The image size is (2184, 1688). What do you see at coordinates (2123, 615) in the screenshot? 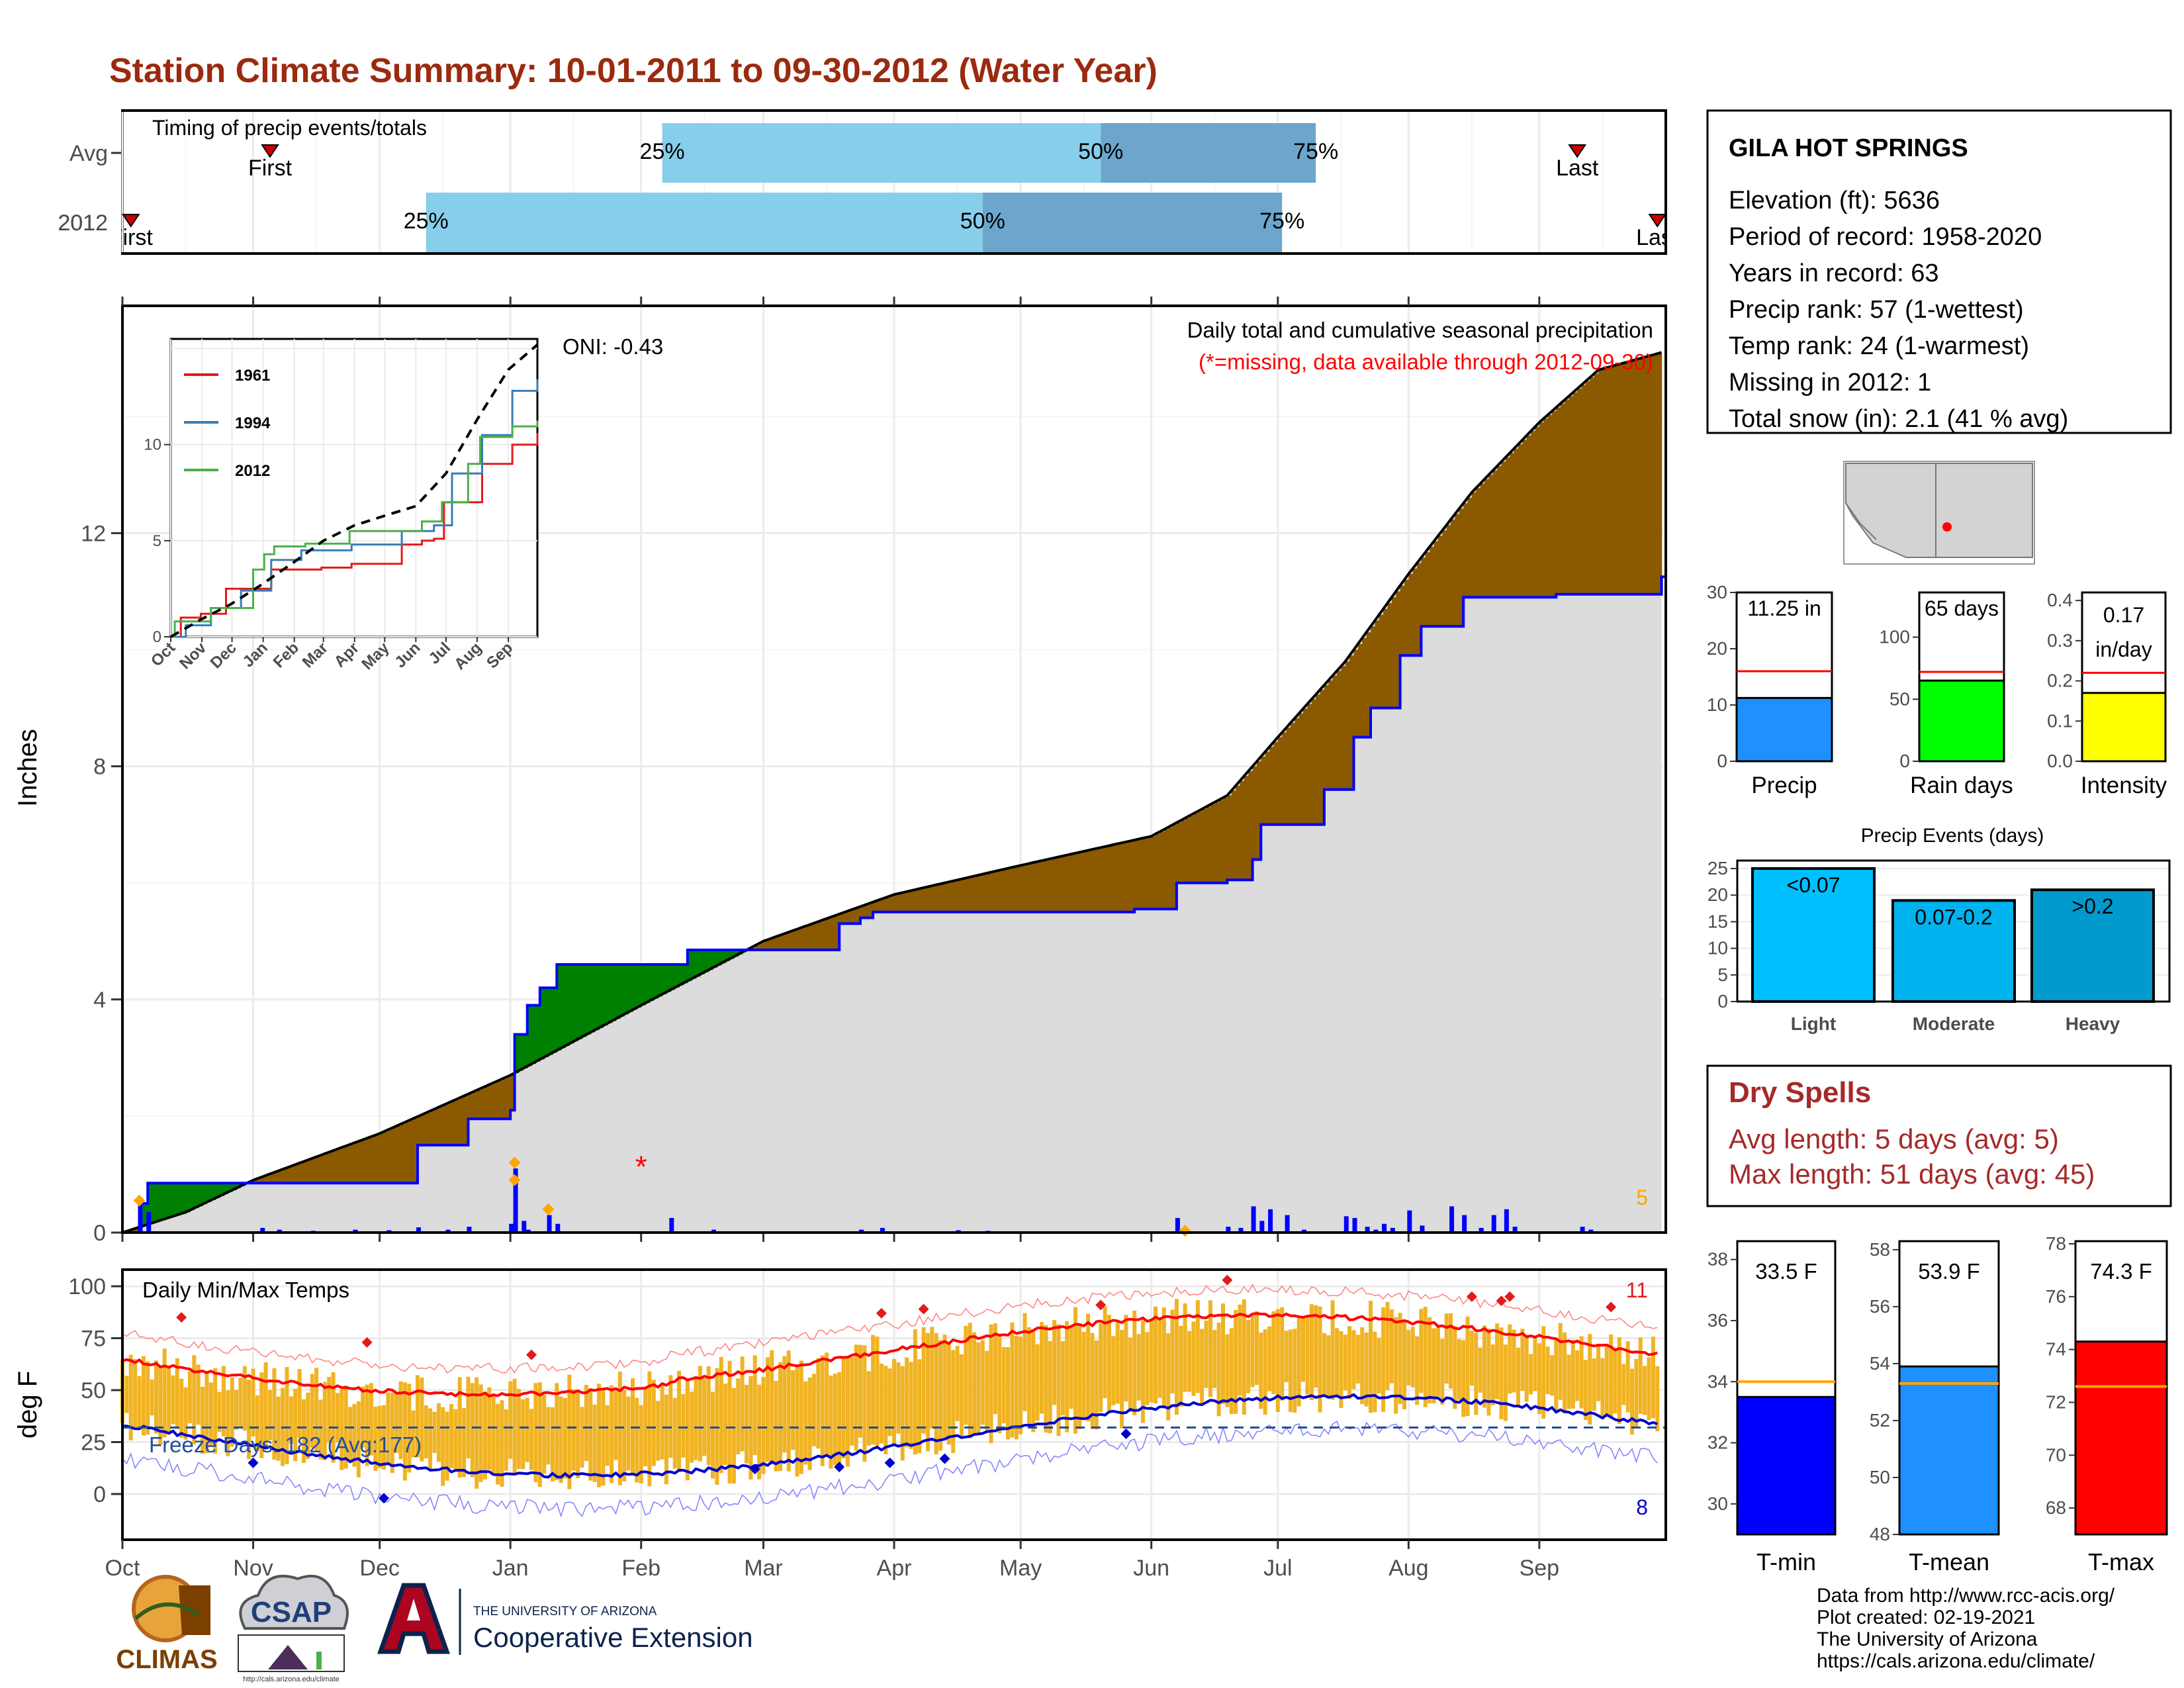
I see `mini-bar-value-label: 0.17` at bounding box center [2123, 615].